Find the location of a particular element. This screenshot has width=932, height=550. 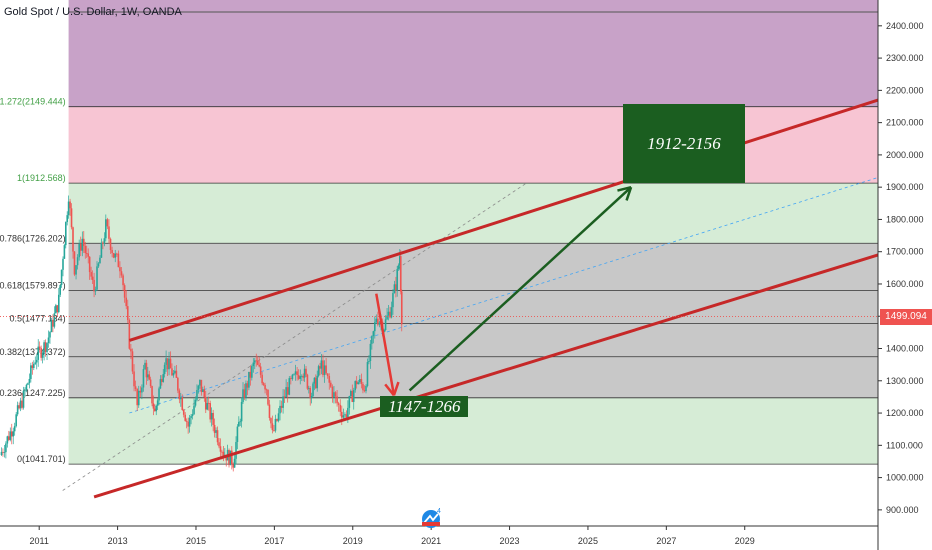

x-tick-label: 2019 is located at coordinates (353, 541).